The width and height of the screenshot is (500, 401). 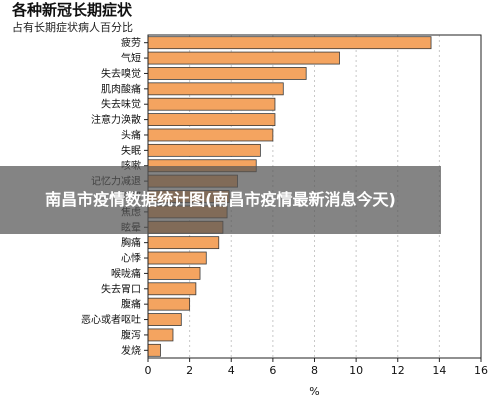 I want to click on category-label: 腹泻, so click(x=131, y=334).